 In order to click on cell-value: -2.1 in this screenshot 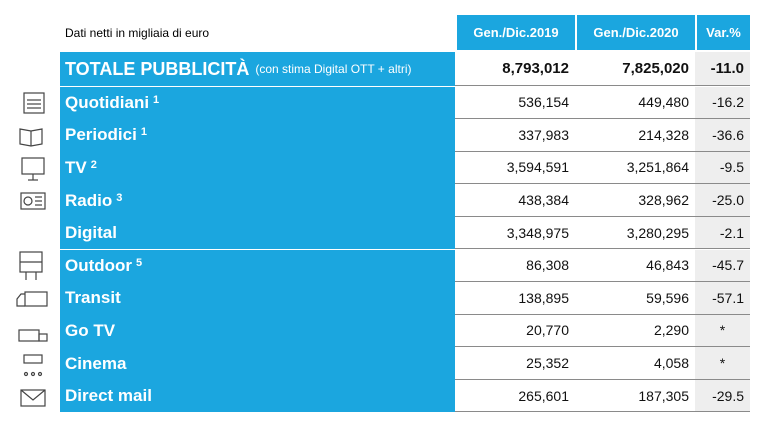, I will do `click(722, 233)`.